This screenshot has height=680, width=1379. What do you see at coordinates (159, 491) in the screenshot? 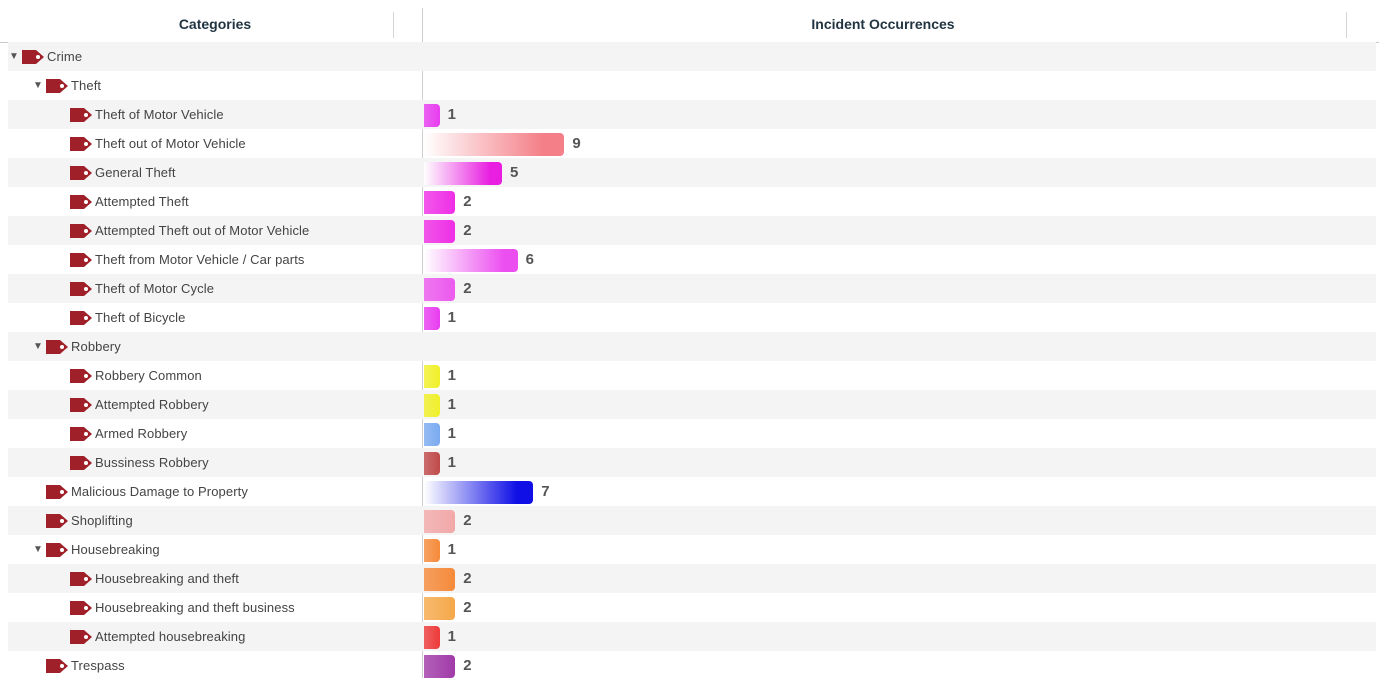
I see `category-label: Malicious Damage to Property` at bounding box center [159, 491].